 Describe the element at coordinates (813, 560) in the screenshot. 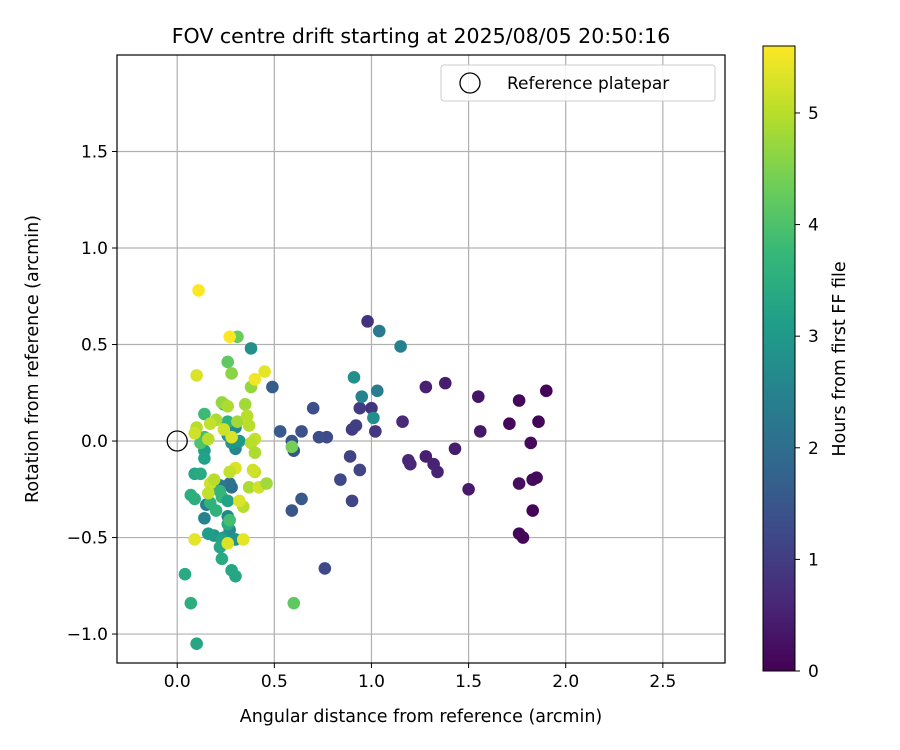

I see `colorbar-tick-label: 1` at that location.